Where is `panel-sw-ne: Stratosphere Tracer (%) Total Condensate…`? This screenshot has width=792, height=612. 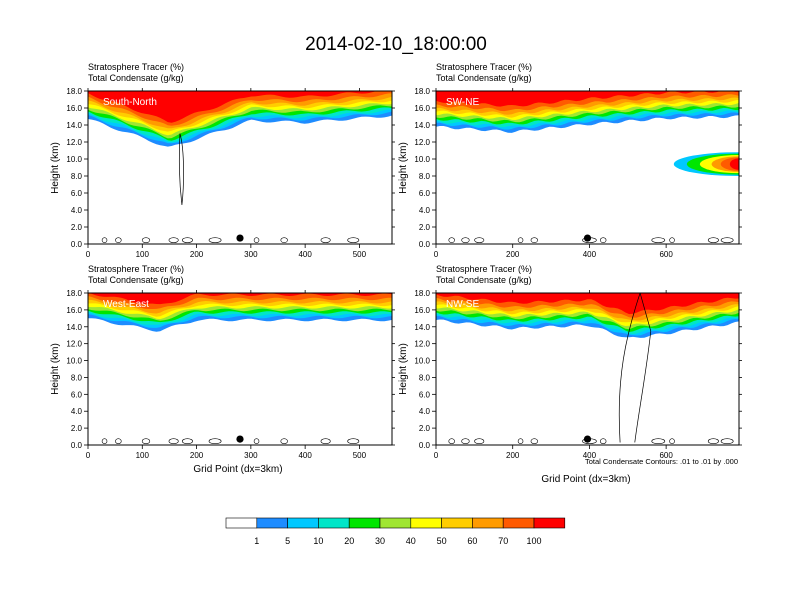 panel-sw-ne: Stratosphere Tracer (%) Total Condensate… is located at coordinates (570, 160).